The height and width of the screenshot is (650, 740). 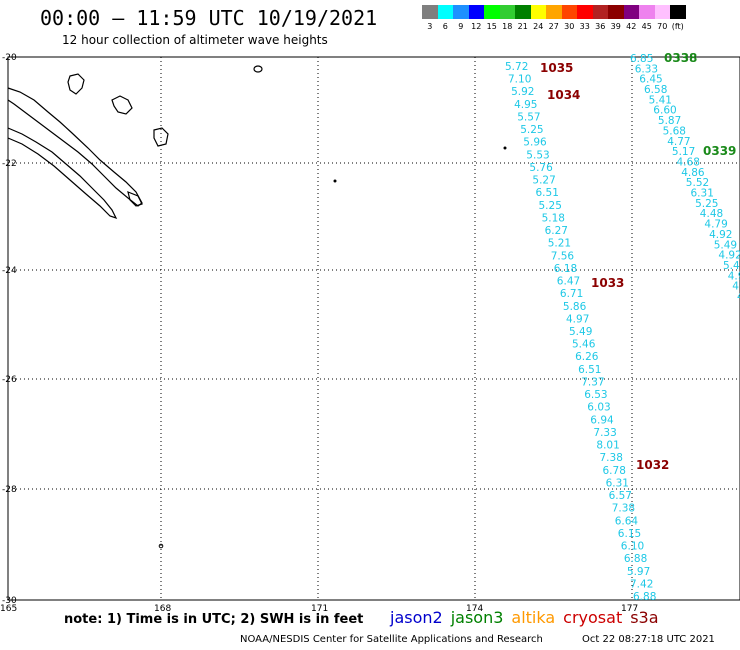 I want to click on lat-label: -20, so click(x=9, y=58).